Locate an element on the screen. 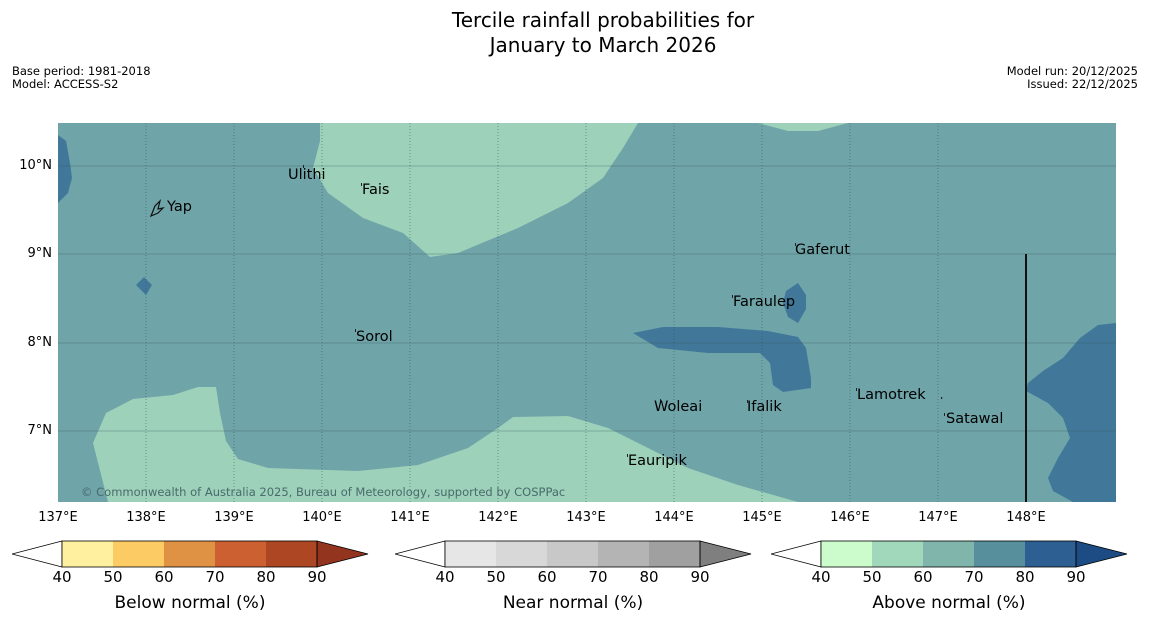  colorbar-below-tick: 40 is located at coordinates (62, 577).